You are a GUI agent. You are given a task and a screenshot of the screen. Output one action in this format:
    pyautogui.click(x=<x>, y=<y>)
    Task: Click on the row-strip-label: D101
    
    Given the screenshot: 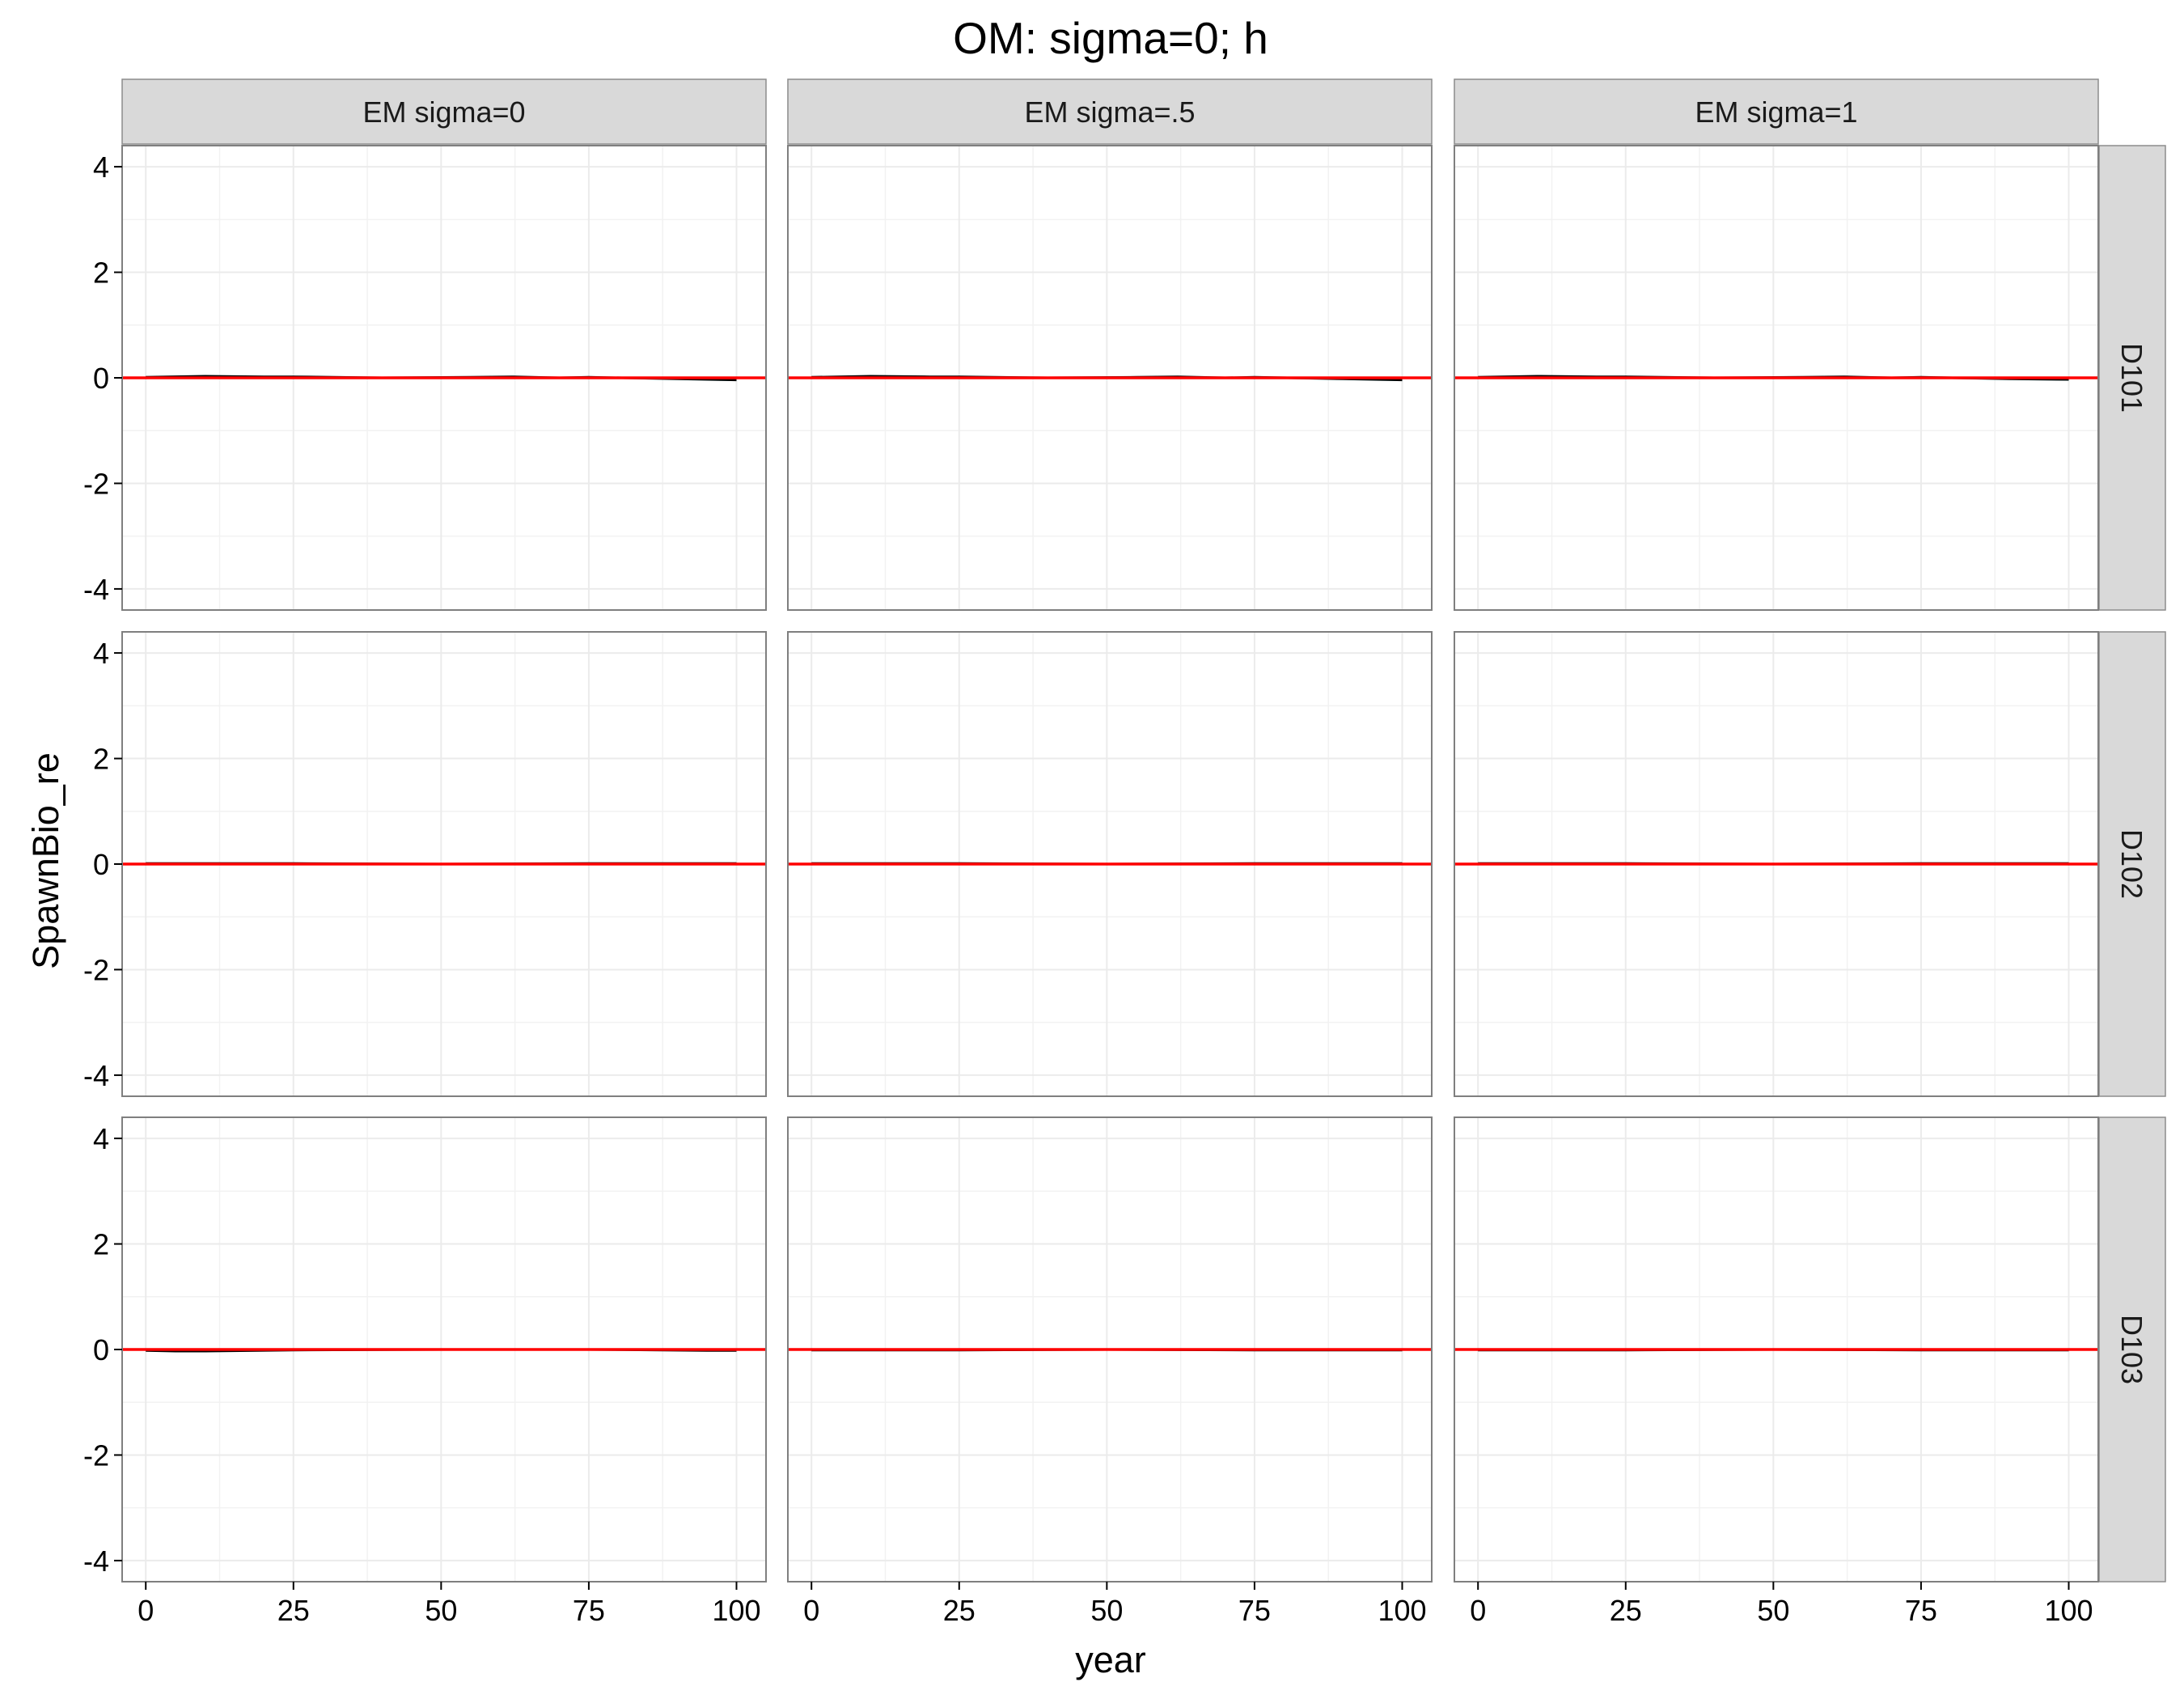 What is the action you would take?
    pyautogui.click(x=2131, y=378)
    